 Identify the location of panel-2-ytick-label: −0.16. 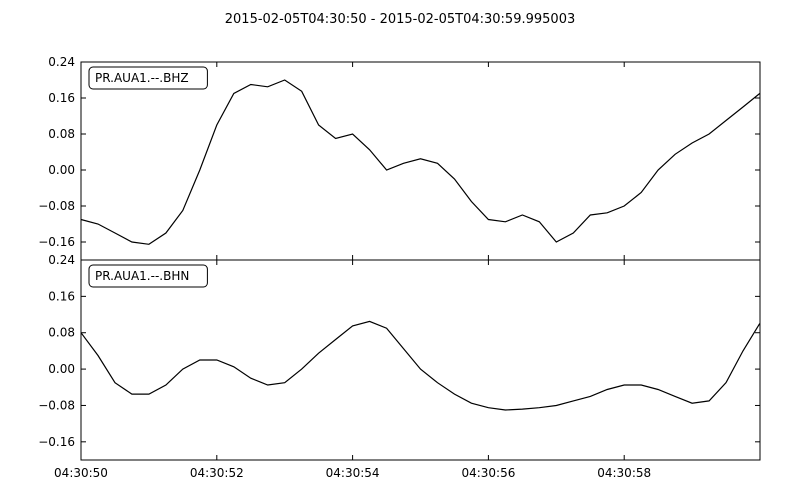
(56, 442).